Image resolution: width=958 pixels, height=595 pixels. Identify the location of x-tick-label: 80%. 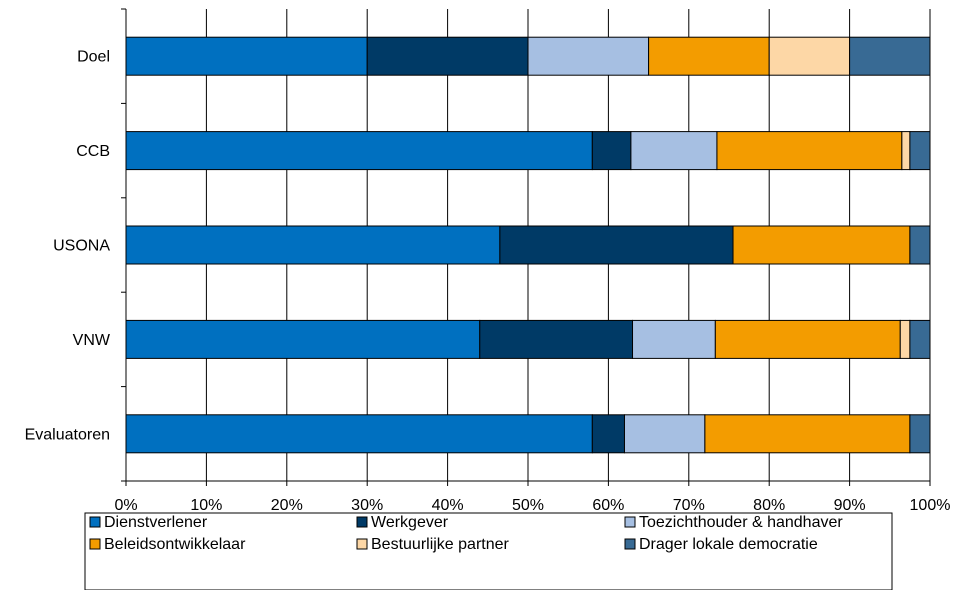
(769, 505).